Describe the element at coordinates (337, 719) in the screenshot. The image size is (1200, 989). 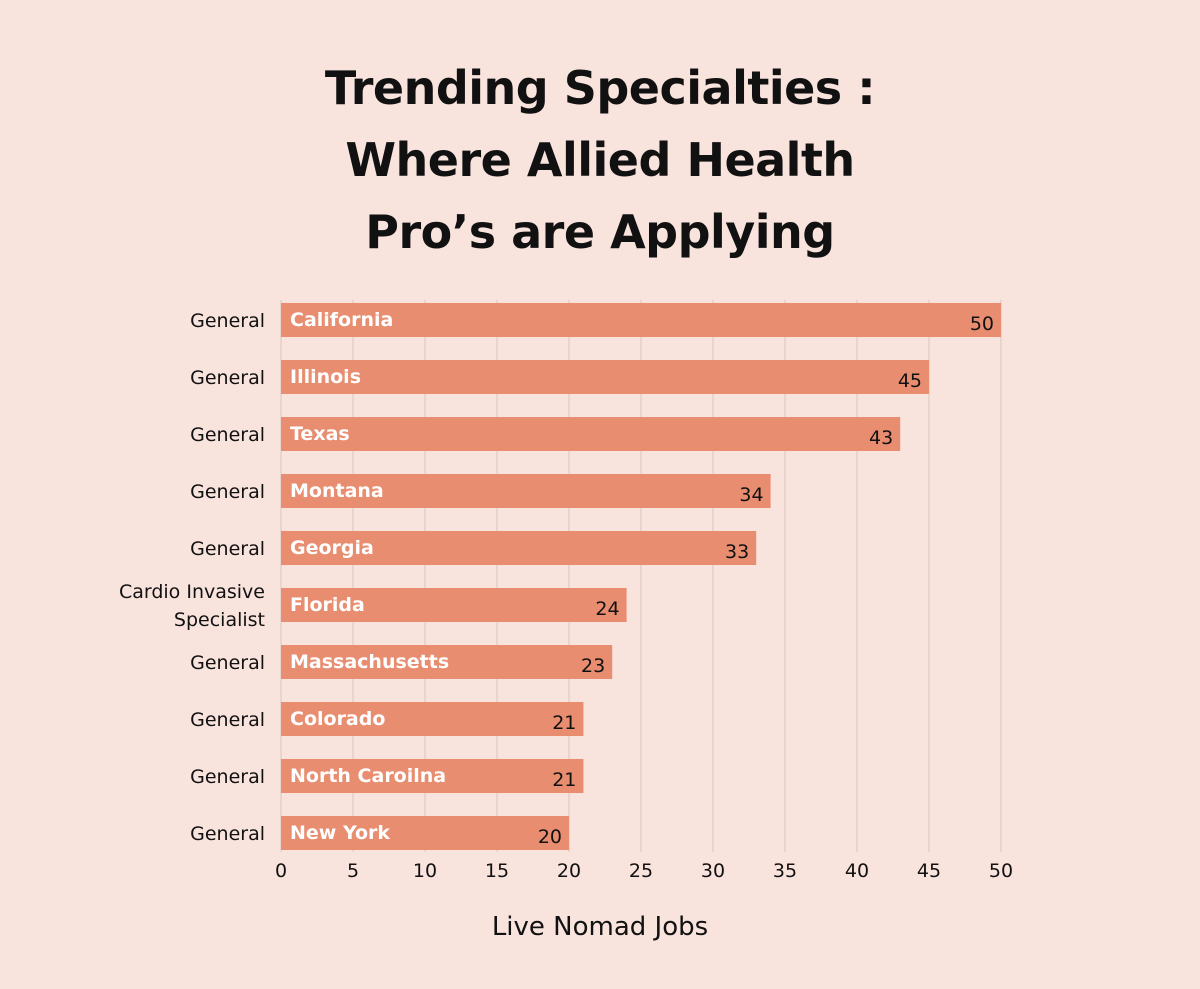
I see `bar-state-label: Colorado` at that location.